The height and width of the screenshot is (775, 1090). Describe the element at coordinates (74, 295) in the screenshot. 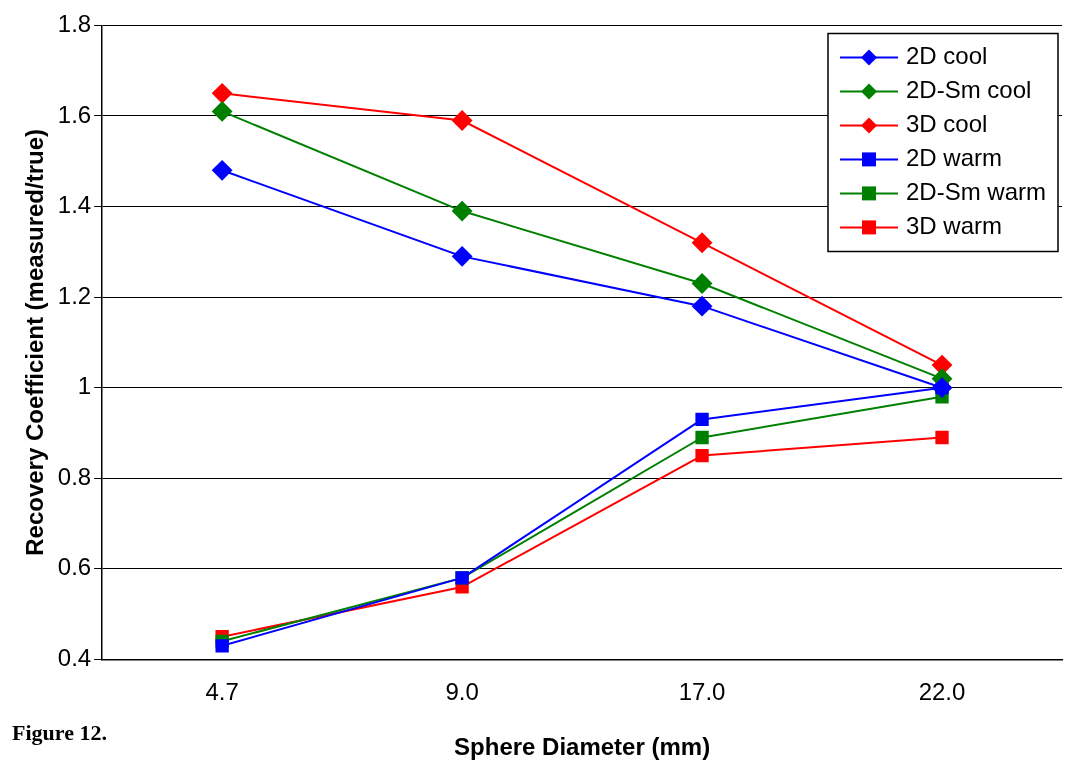

I see `y-tick-label: 1.2` at that location.